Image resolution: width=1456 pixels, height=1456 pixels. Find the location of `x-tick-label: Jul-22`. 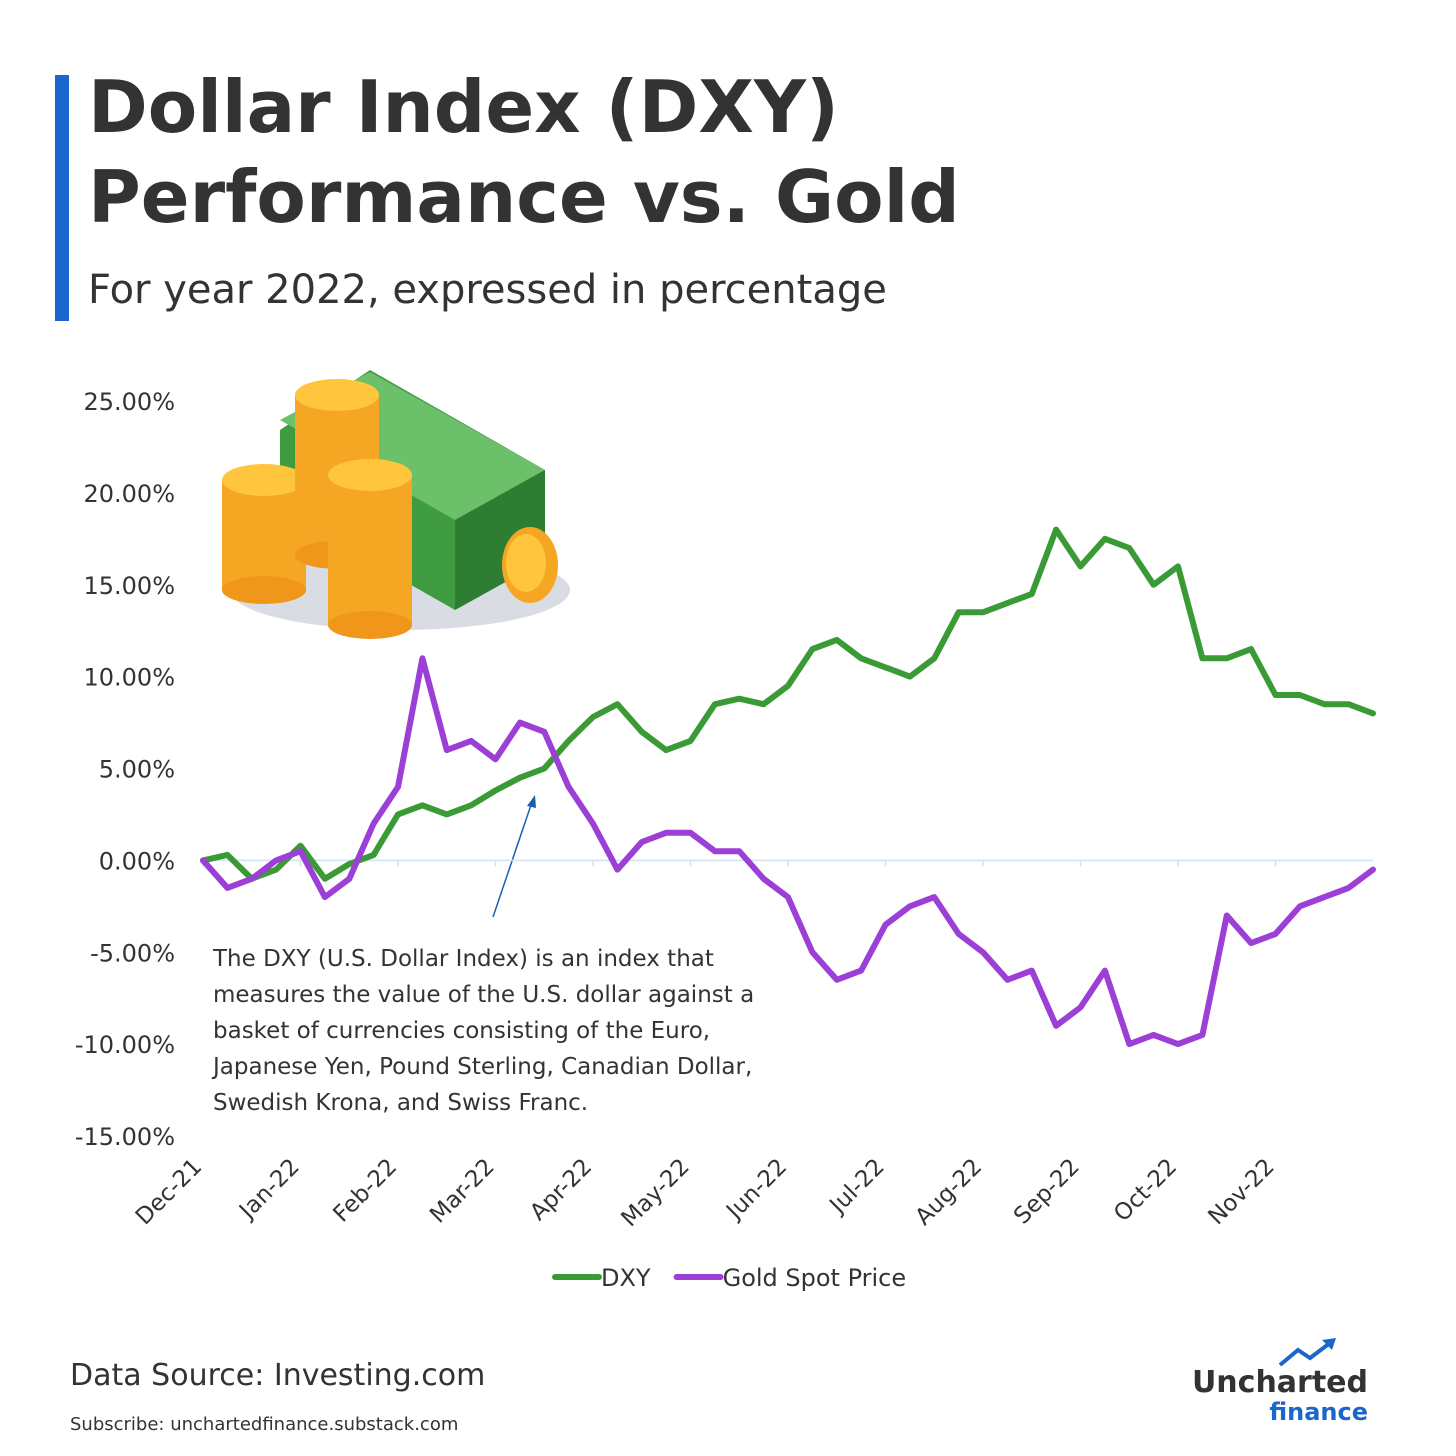

x-tick-label: Jul-22 is located at coordinates (857, 1187).